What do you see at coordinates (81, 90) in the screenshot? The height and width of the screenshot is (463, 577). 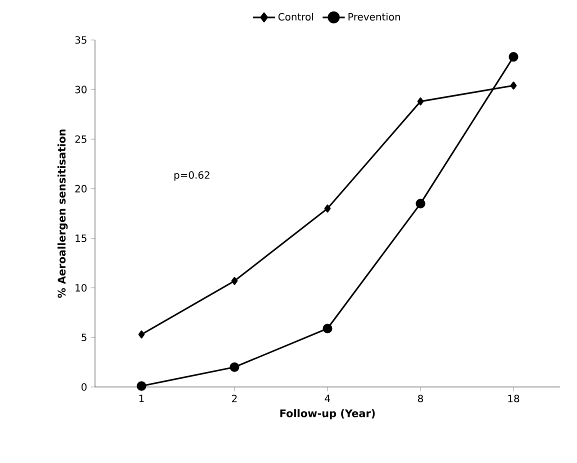 I see `y-tick-label: 30` at bounding box center [81, 90].